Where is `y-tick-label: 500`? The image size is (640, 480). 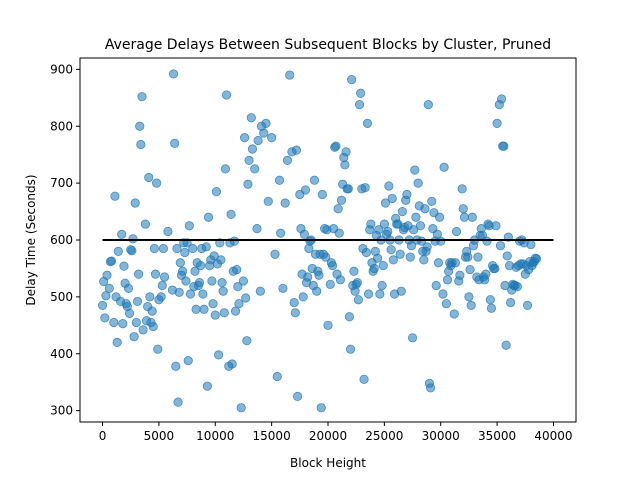
y-tick-label: 500 is located at coordinates (61, 297).